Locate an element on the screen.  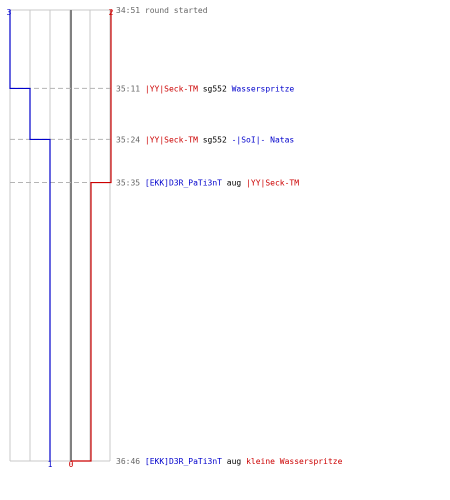
event-time: 35:24 is located at coordinates (130, 139).